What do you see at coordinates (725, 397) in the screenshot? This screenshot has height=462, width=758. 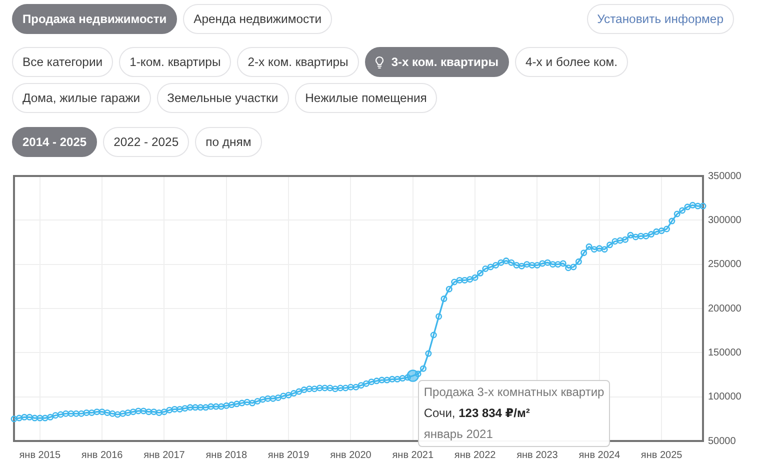 I see `y-tick-label: 100000` at bounding box center [725, 397].